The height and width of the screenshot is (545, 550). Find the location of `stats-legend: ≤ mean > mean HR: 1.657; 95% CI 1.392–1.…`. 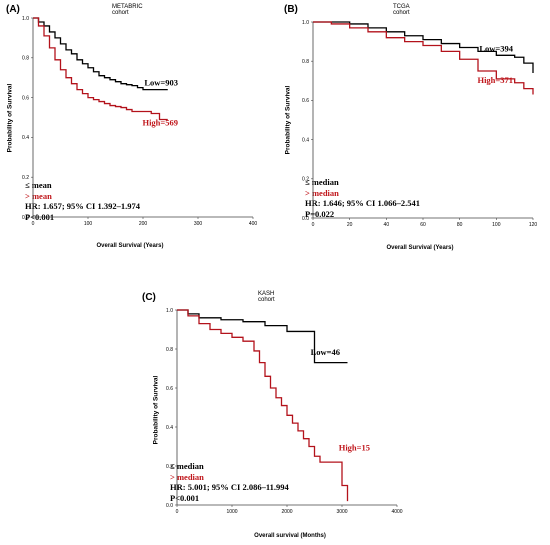

stats-legend: ≤ mean > mean HR: 1.657; 95% CI 1.392–1.… is located at coordinates (82, 201).